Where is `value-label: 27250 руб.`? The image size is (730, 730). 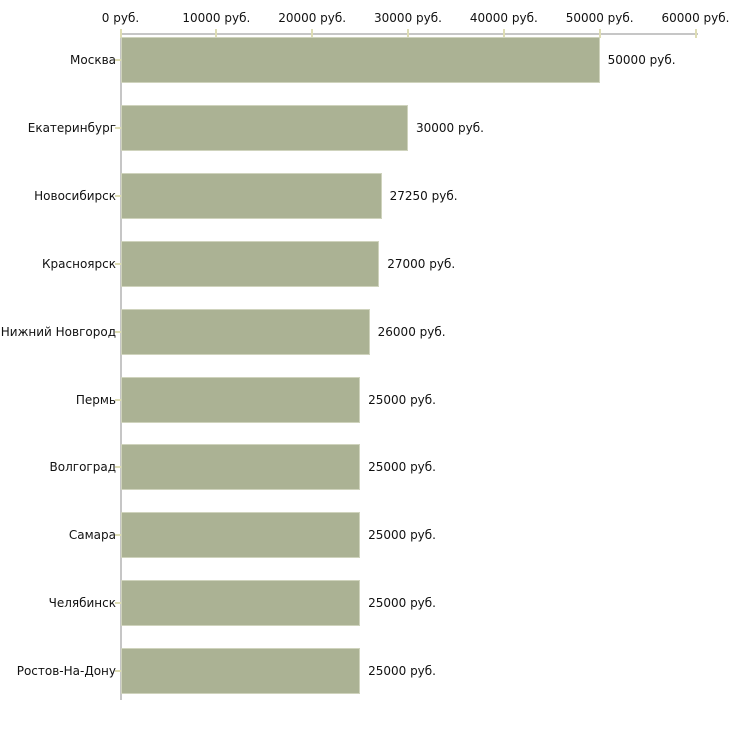
value-label: 27250 руб. is located at coordinates (423, 195).